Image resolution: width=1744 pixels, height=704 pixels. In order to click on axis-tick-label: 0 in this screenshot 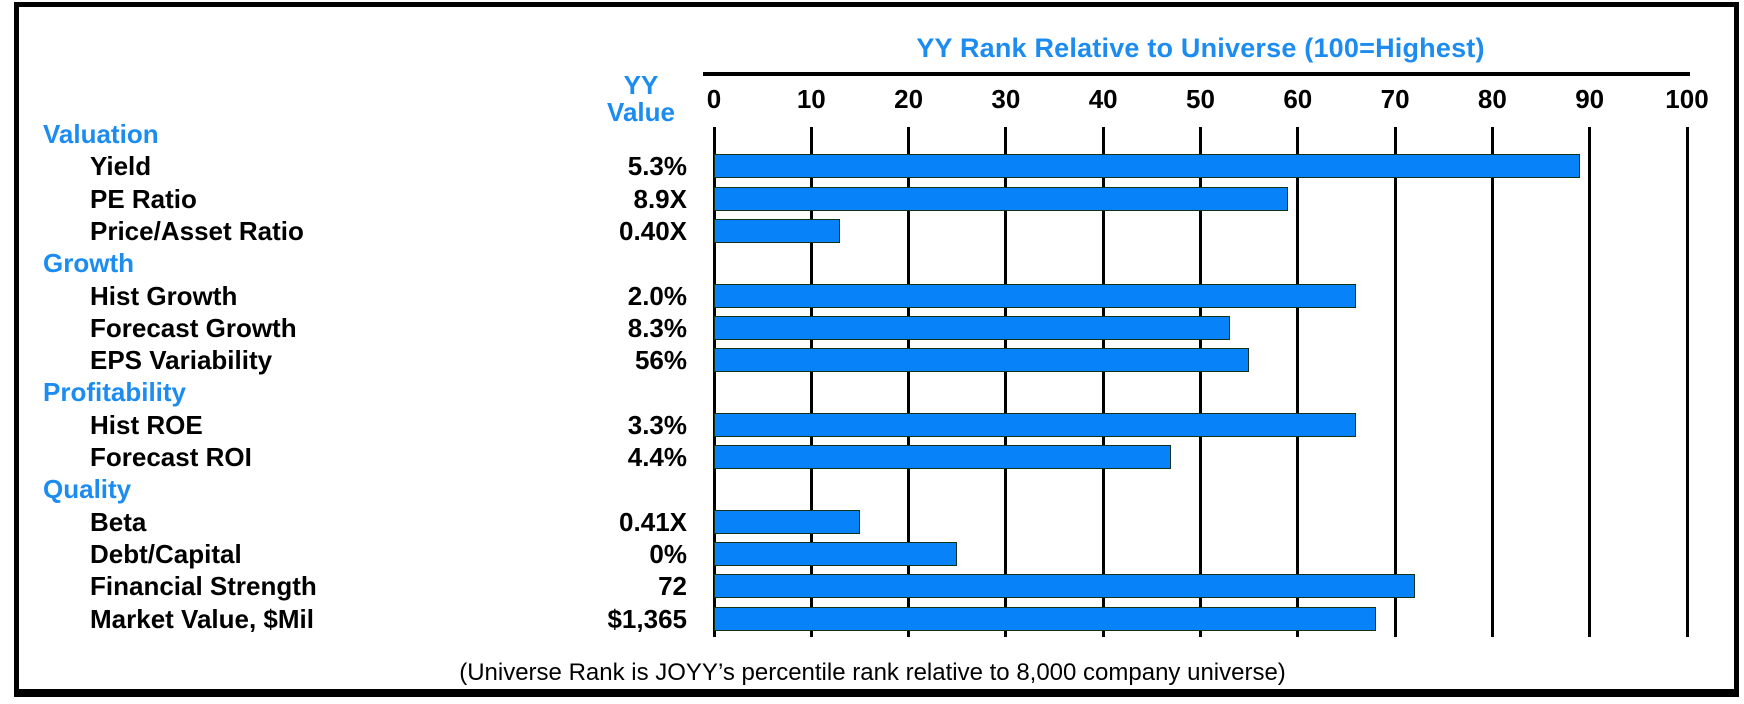, I will do `click(714, 99)`.